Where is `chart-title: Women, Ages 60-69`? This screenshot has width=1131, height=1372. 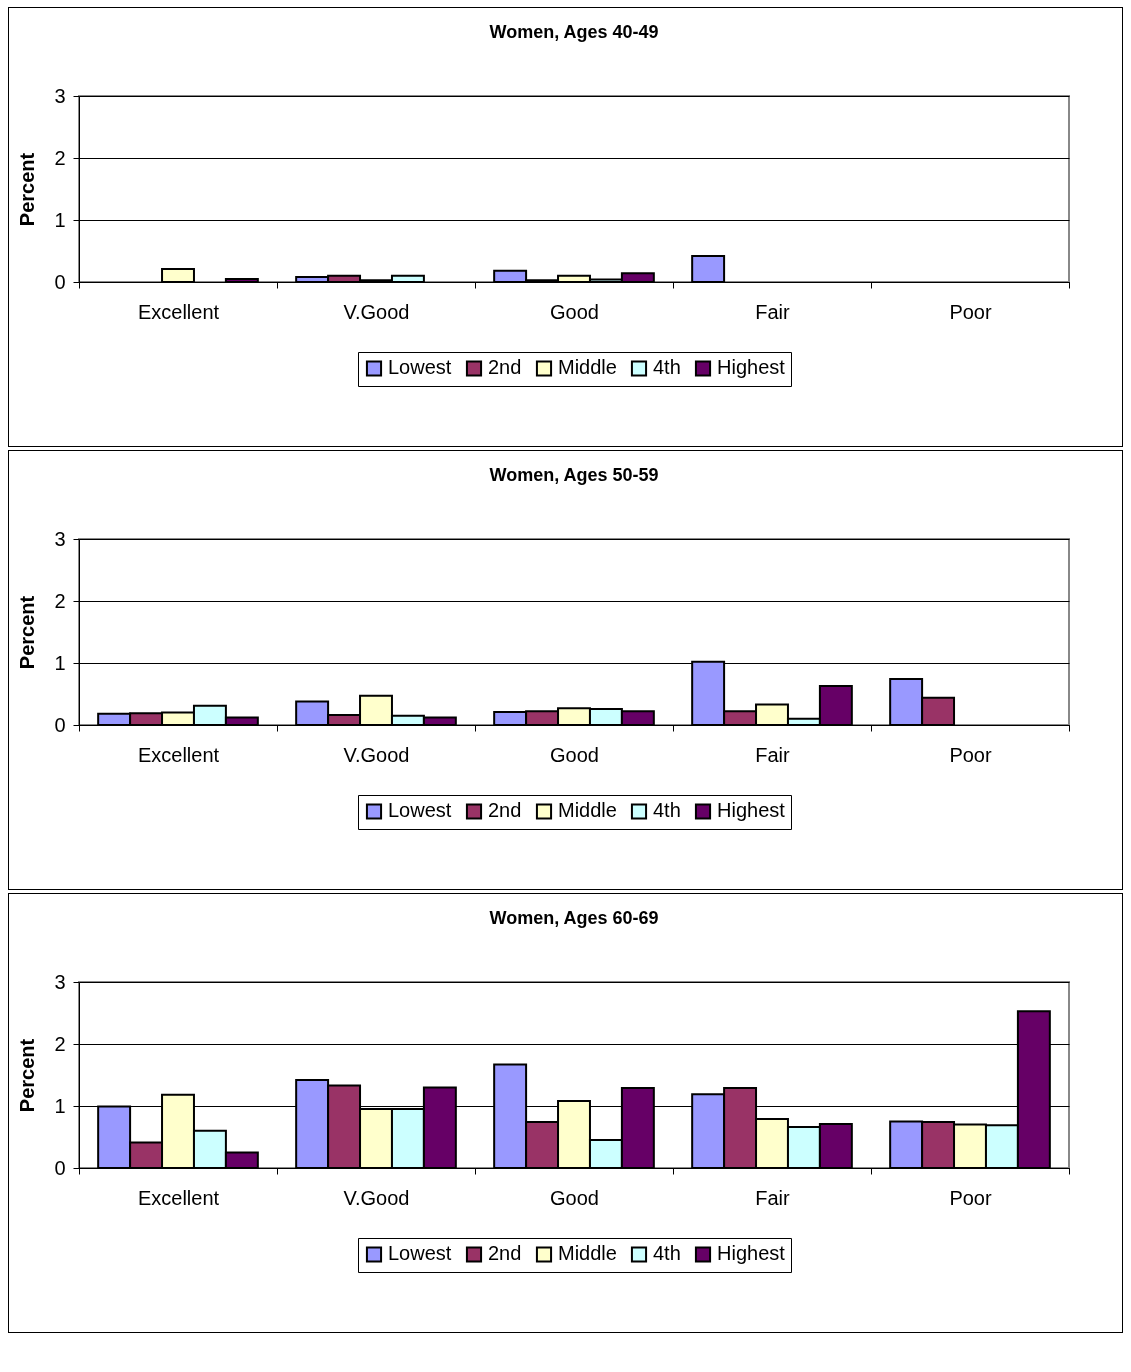
chart-title: Women, Ages 60-69 is located at coordinates (574, 918).